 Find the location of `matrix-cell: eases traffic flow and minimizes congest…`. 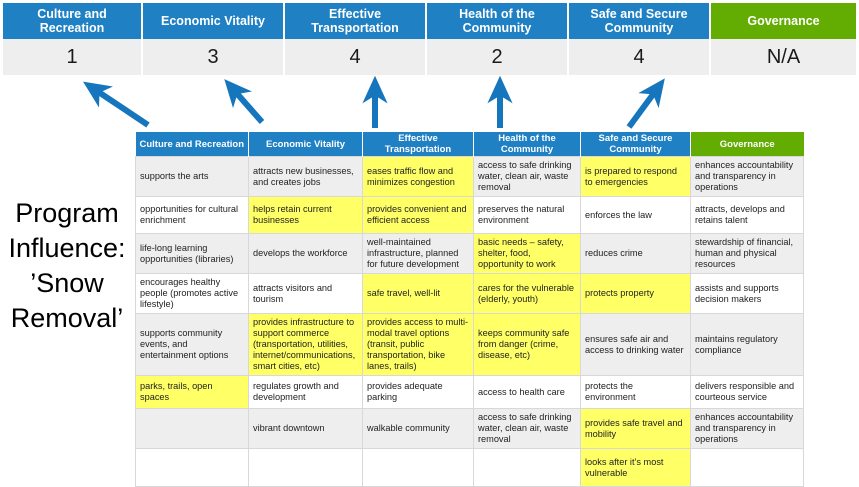

matrix-cell: eases traffic flow and minimizes congest… is located at coordinates (418, 176).